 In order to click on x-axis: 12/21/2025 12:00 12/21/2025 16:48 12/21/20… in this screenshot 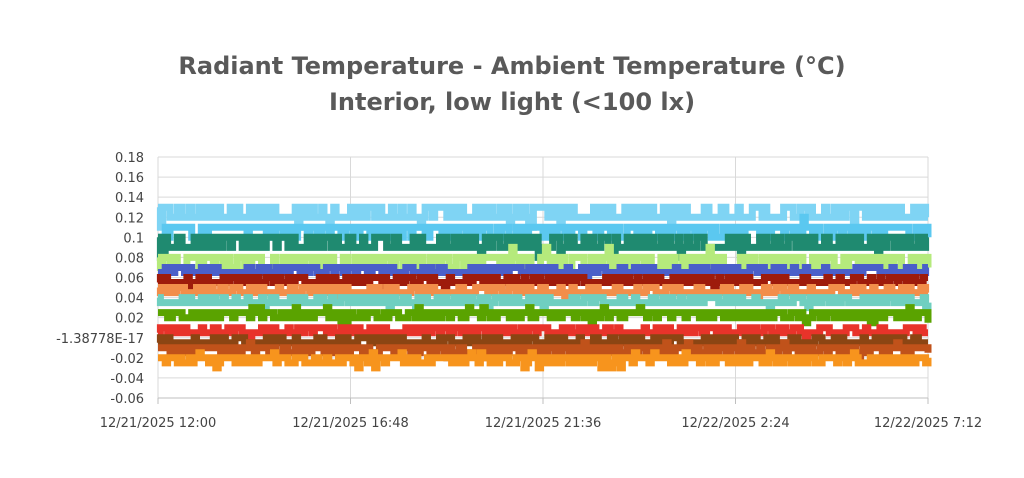, I will do `click(541, 423)`.